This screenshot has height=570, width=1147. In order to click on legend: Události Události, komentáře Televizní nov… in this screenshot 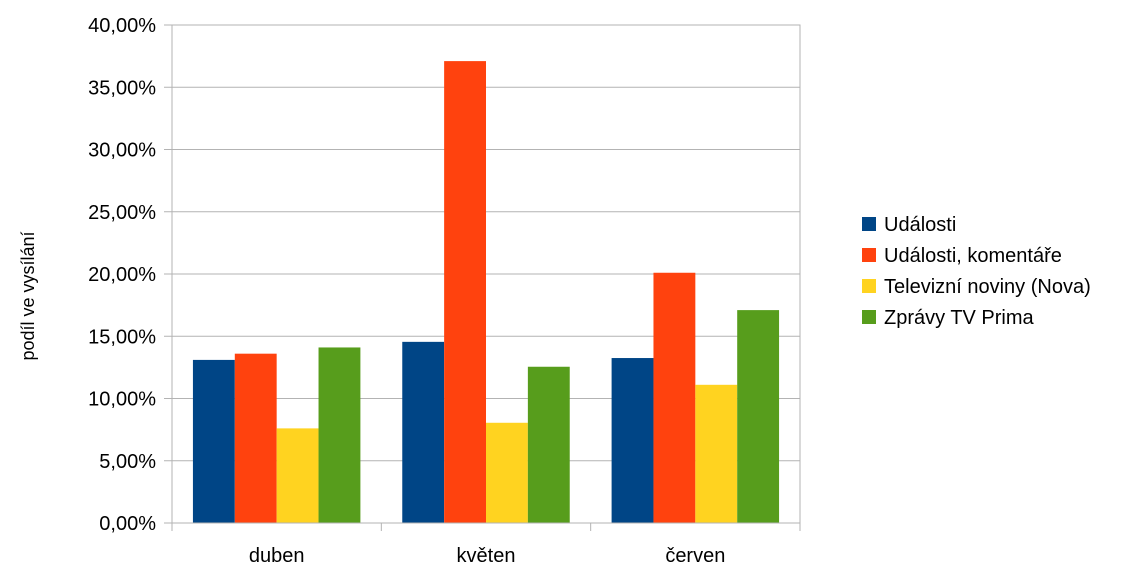, I will do `click(976, 271)`.